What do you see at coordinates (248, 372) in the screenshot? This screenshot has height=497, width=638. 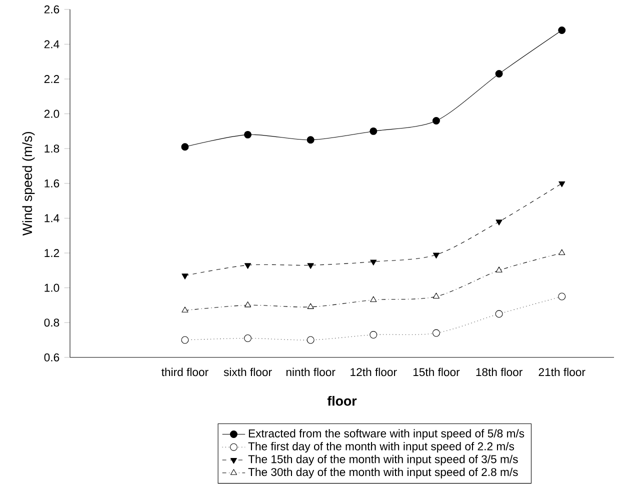 I see `x-tick-label: sixth floor` at bounding box center [248, 372].